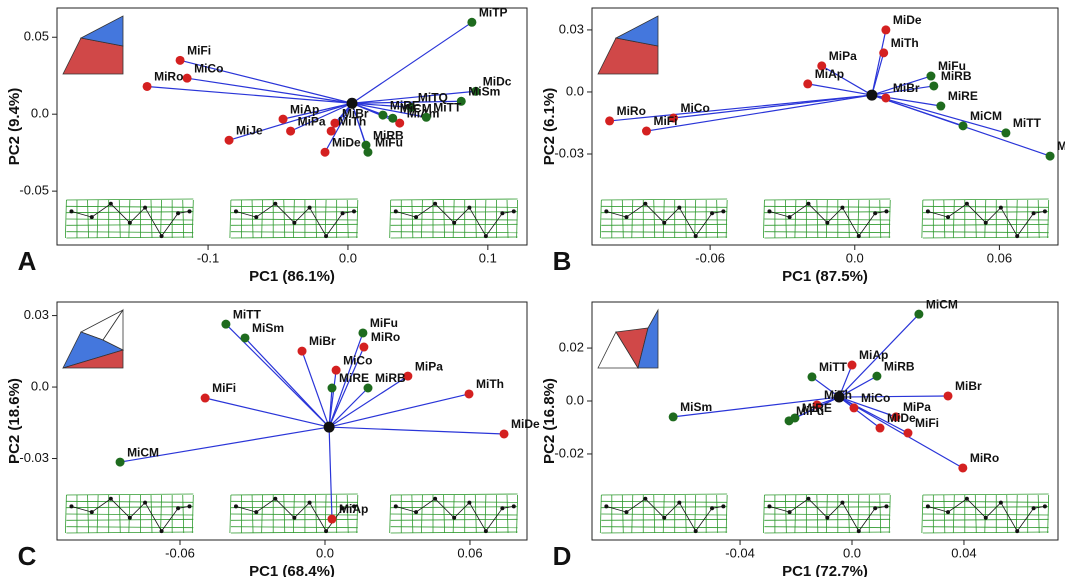 This screenshot has height=577, width=1065. Describe the element at coordinates (825, 570) in the screenshot. I see `x-axis-label: PC1 (72.7%)` at that location.